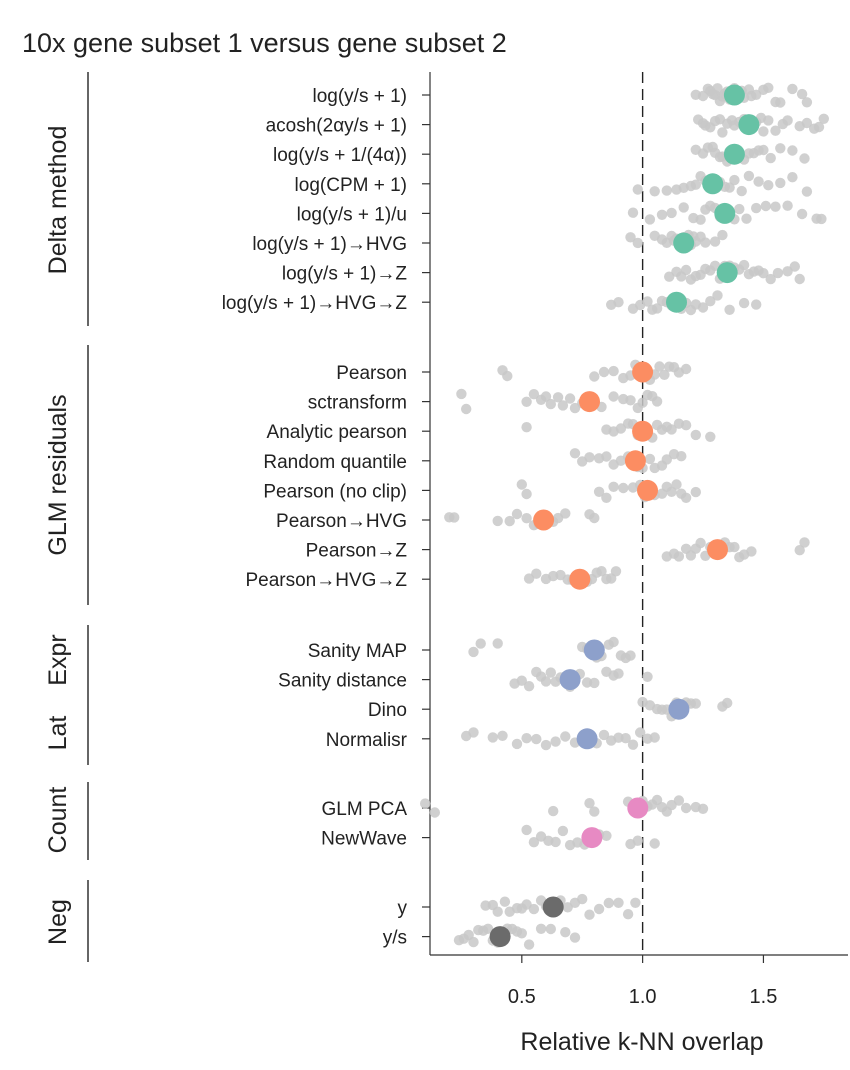  What do you see at coordinates (643, 431) in the screenshot?
I see `mean-marker-analytic-pearson` at bounding box center [643, 431].